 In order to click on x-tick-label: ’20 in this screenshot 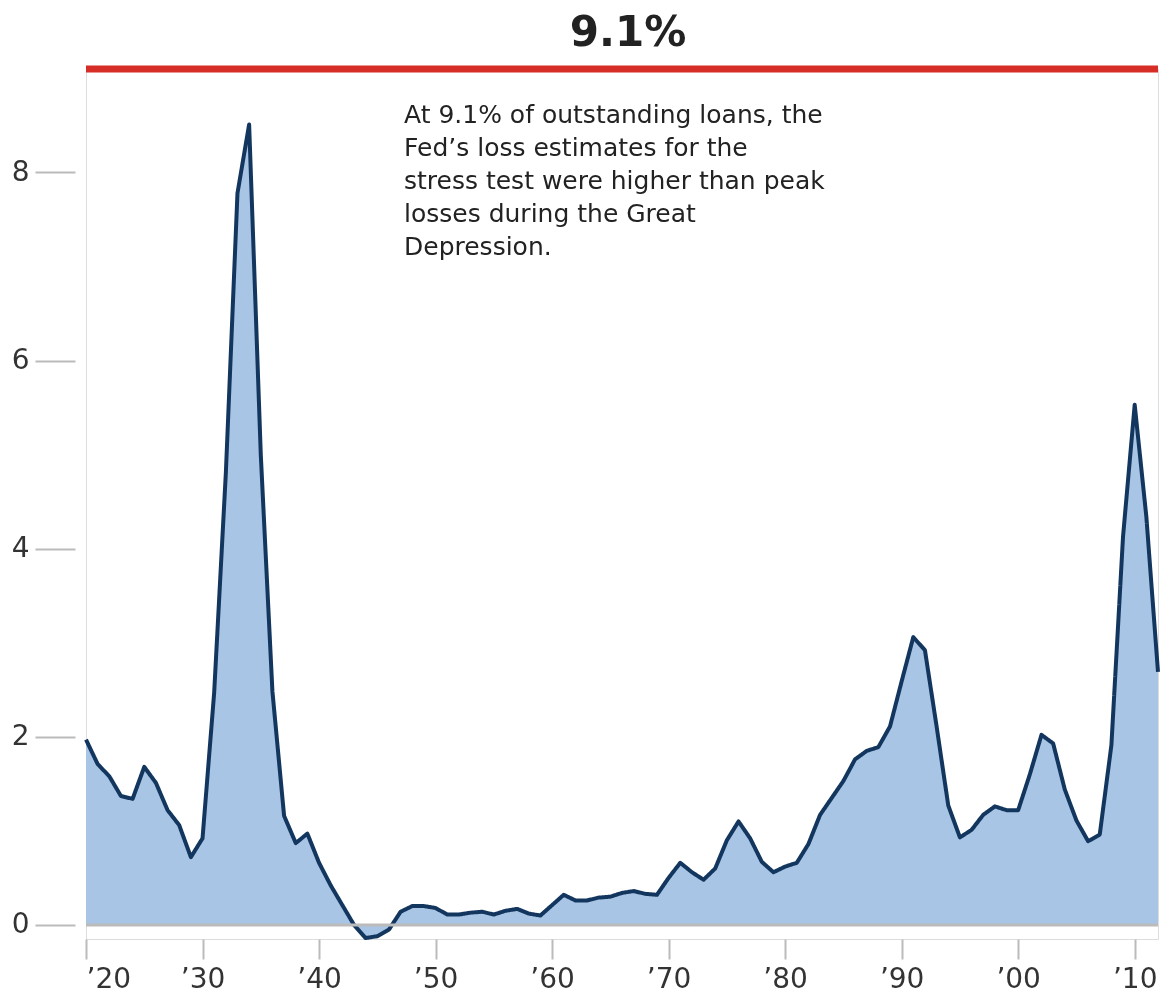, I will do `click(109, 978)`.